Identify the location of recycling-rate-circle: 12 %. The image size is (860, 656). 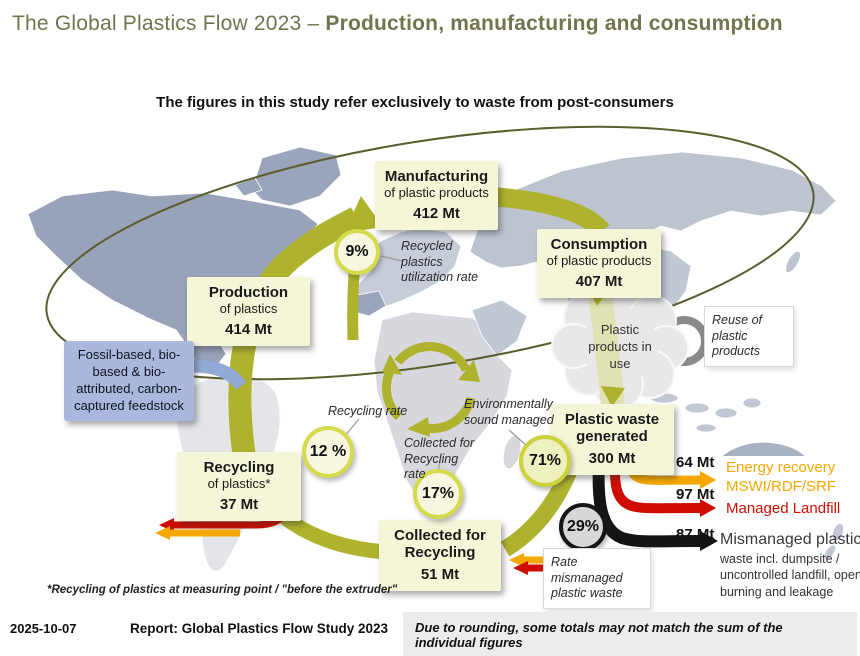
(328, 452).